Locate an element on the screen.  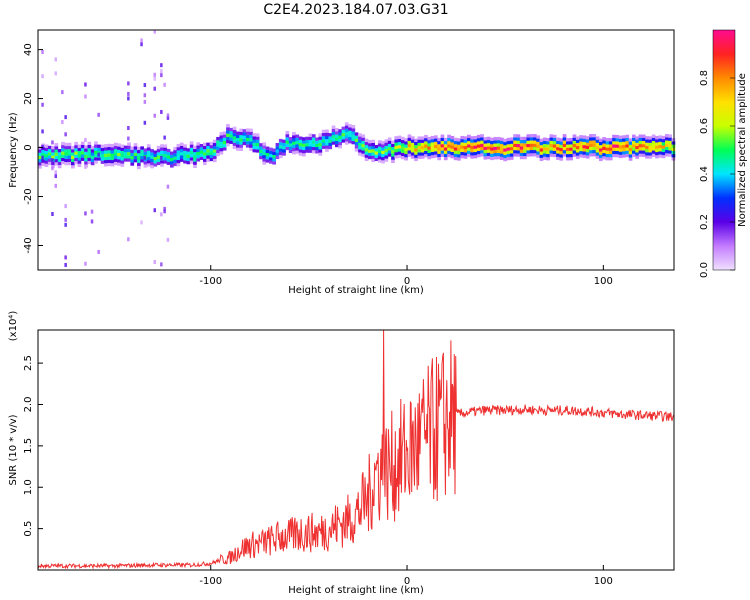
snr-y-ticks: 0.5 1.0 1.5 2.0 2.5 is located at coordinates (33, 446).